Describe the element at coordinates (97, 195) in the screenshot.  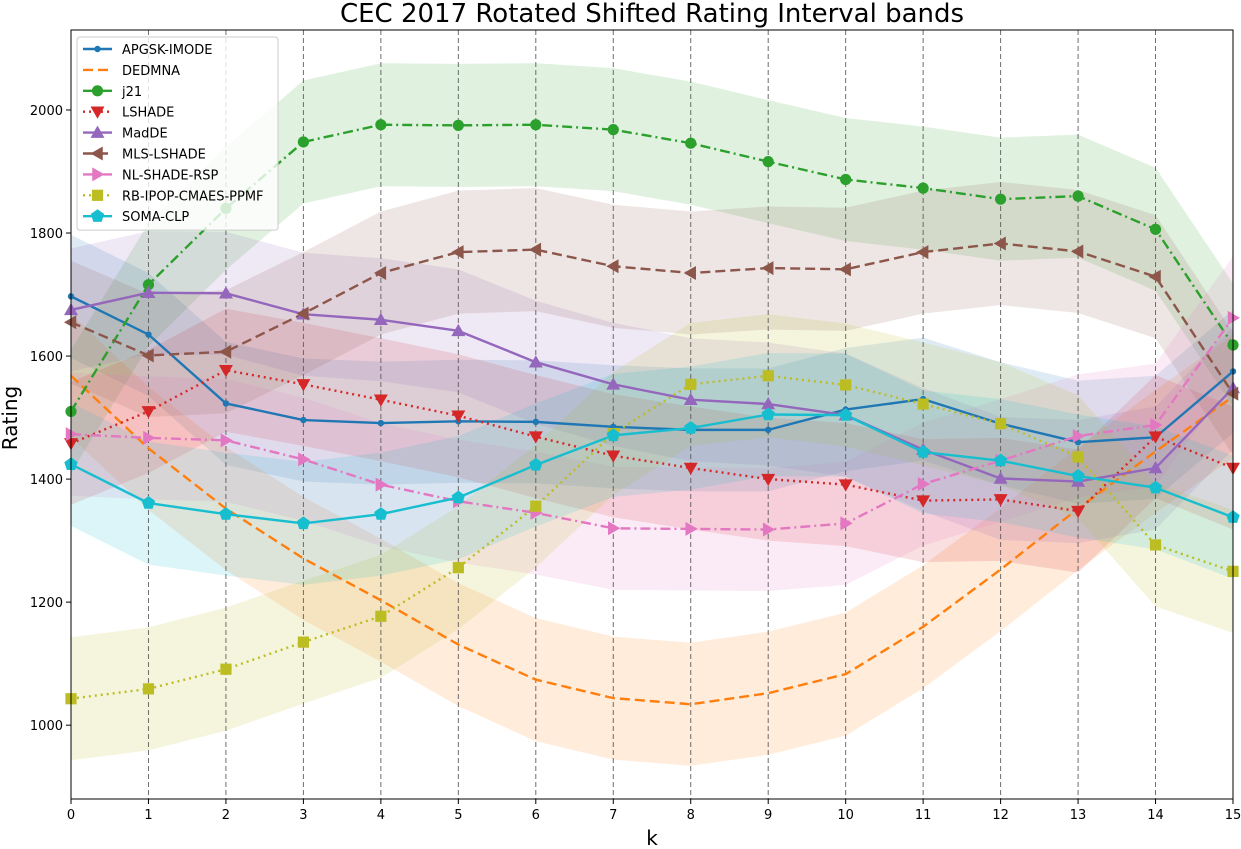
I see `legend-marker-rb-ipop-cmaes-ppmf` at that location.